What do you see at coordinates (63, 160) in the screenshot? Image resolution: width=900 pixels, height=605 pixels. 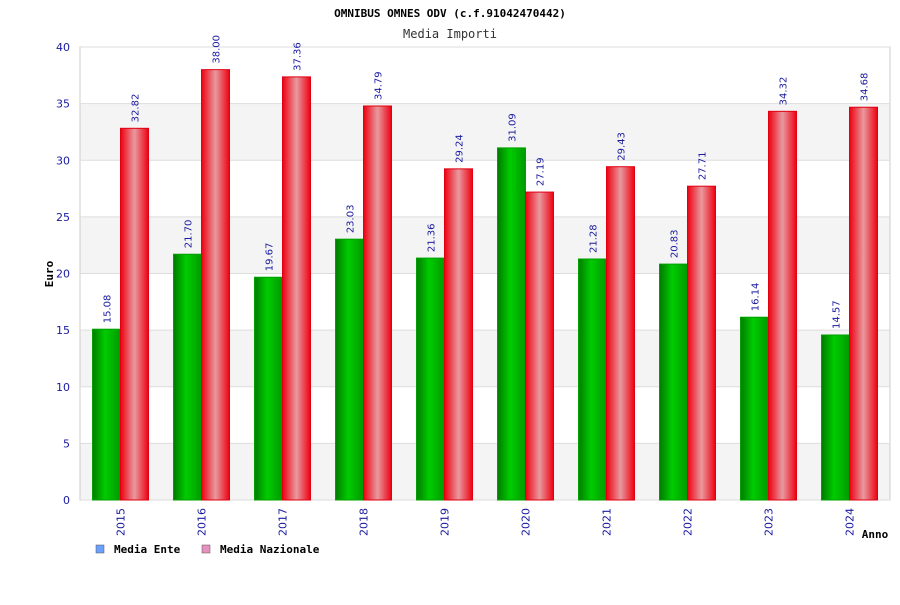 I see `y-tick-label: 30` at bounding box center [63, 160].